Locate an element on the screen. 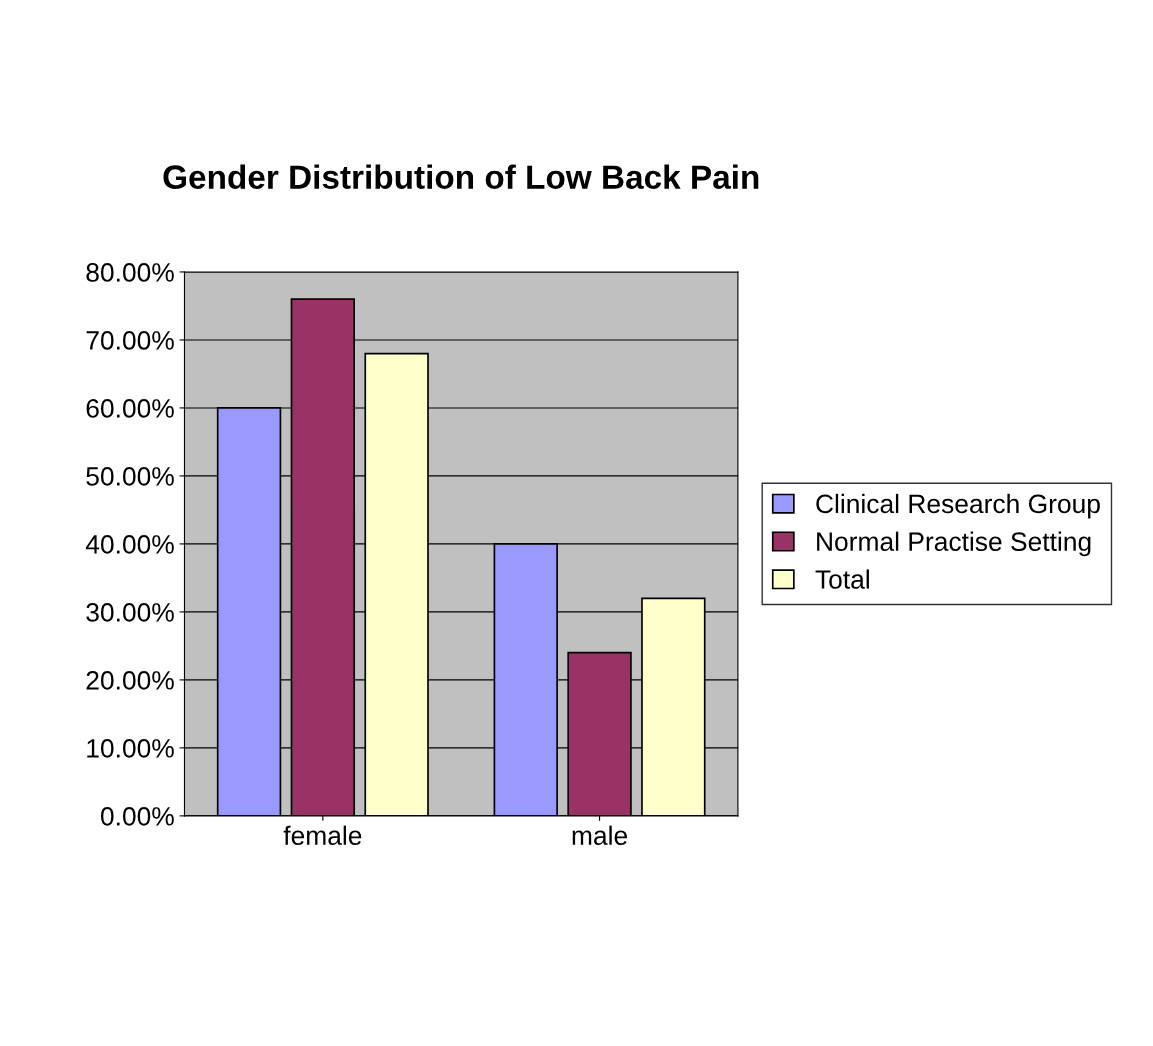 The height and width of the screenshot is (1046, 1153). y-tick-label: 60.00% is located at coordinates (130, 408).